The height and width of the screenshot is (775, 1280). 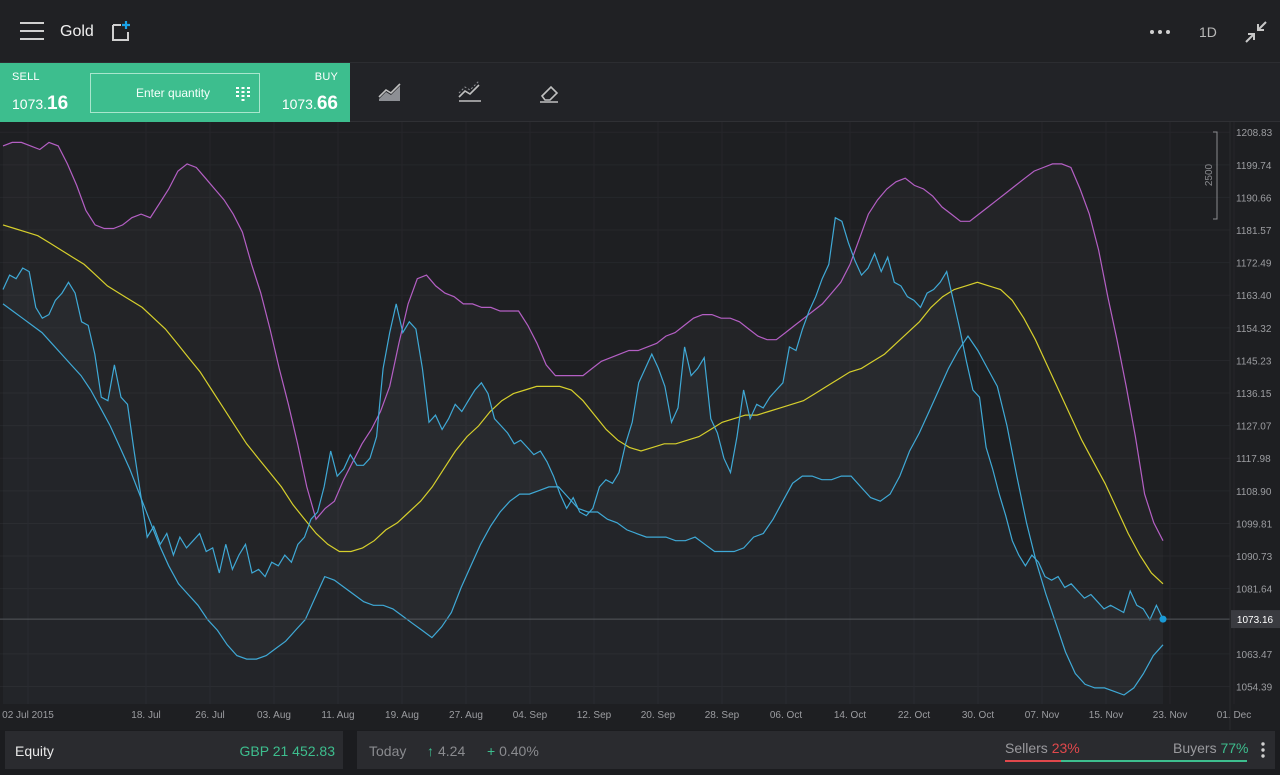 What do you see at coordinates (337, 715) in the screenshot?
I see `x-tick-label: 11. Aug` at bounding box center [337, 715].